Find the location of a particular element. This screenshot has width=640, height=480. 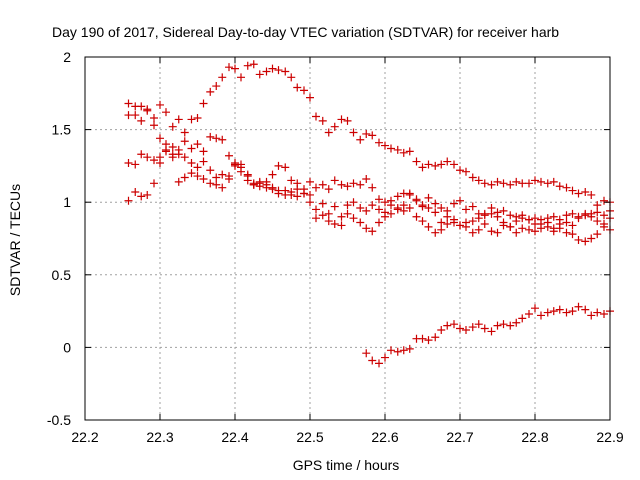

series-satellite-c is located at coordinates (369, 185).